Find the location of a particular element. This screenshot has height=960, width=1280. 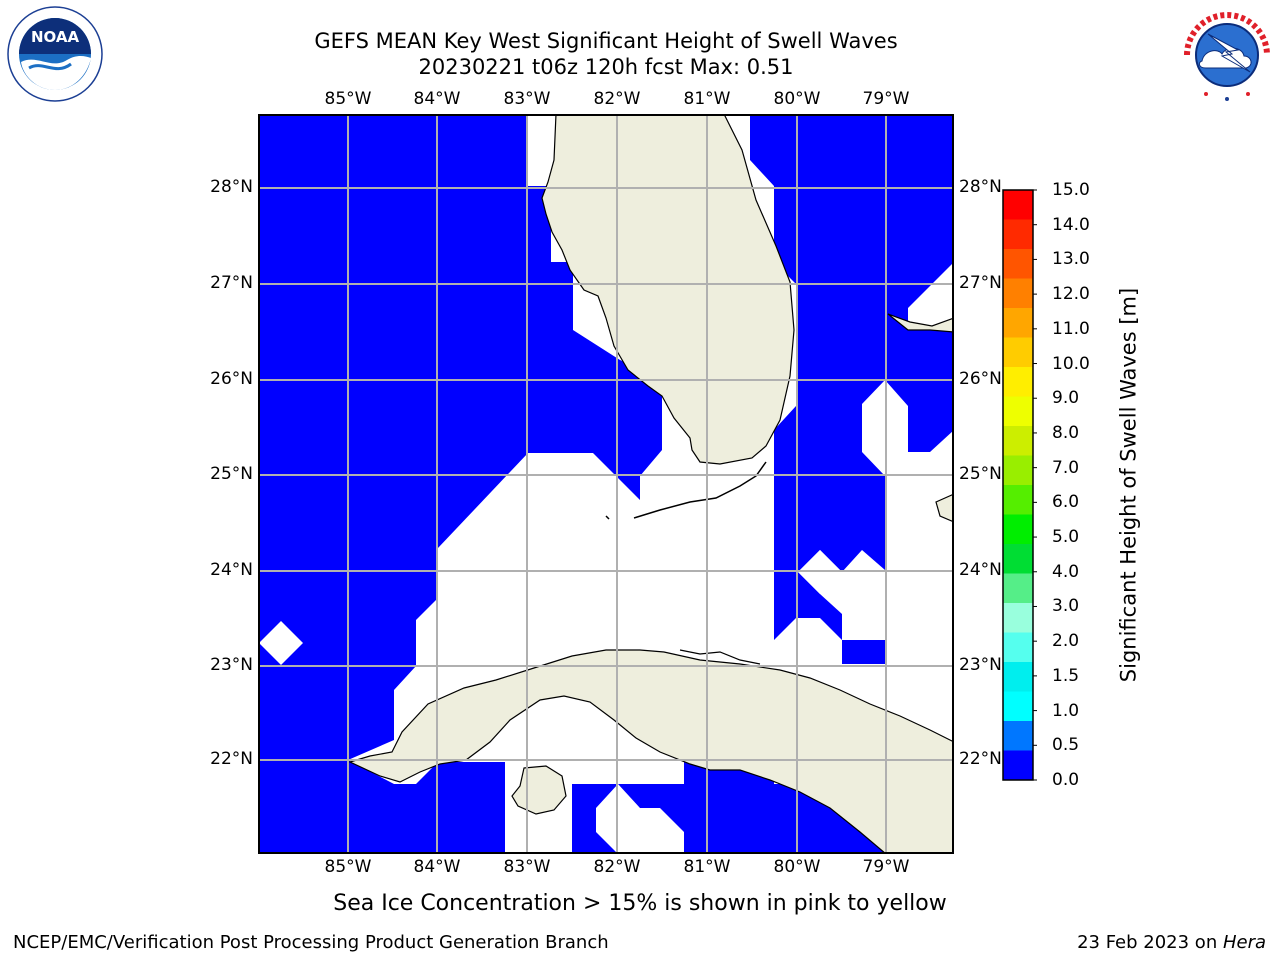

colorbar-tick-label: 15.0 is located at coordinates (1071, 190).